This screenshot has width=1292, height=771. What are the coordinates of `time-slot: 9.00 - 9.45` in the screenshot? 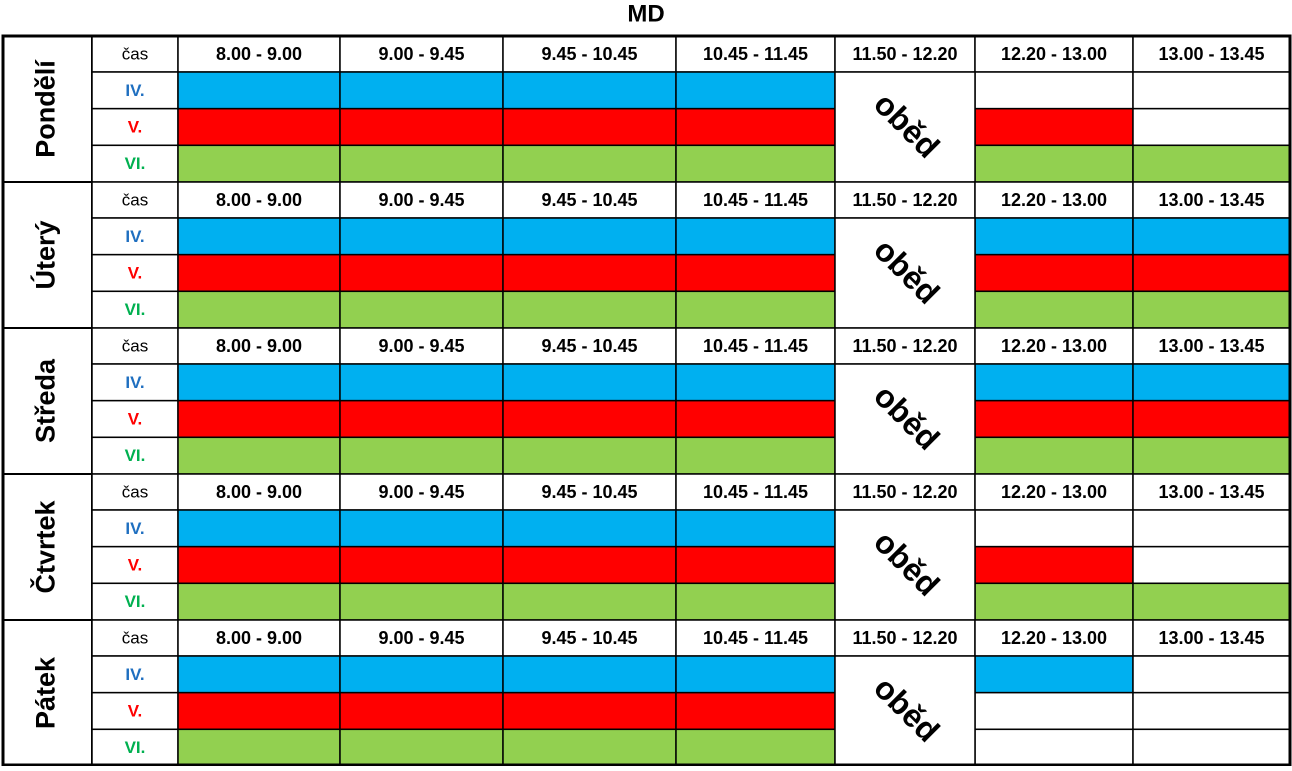 It's located at (421, 346).